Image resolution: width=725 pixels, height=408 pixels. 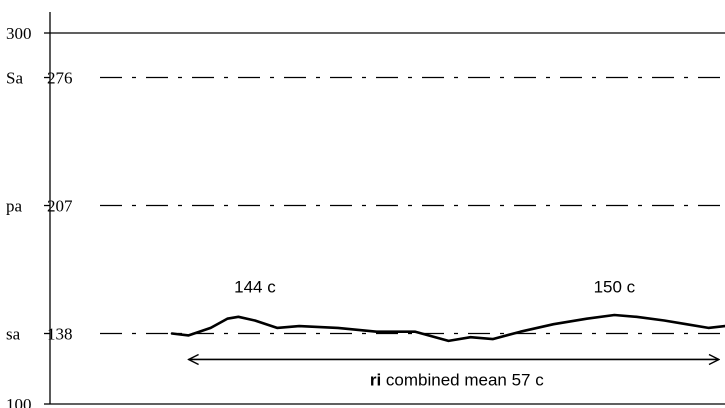 I want to click on y-level-name-sa: sa, so click(x=13, y=334).